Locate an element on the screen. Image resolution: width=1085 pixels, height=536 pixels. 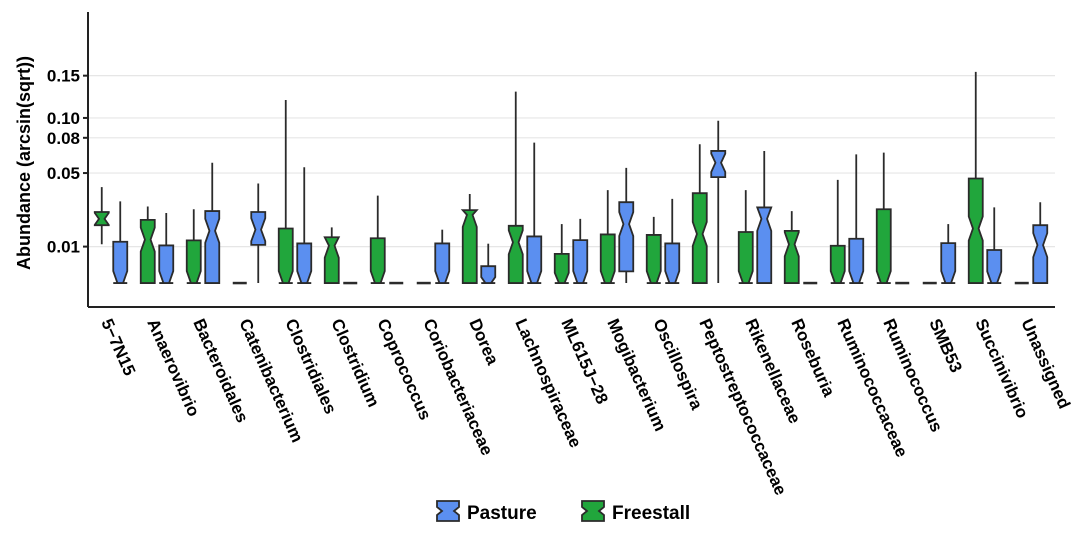
legend-item-pasture: Pasture is located at coordinates (486, 512).